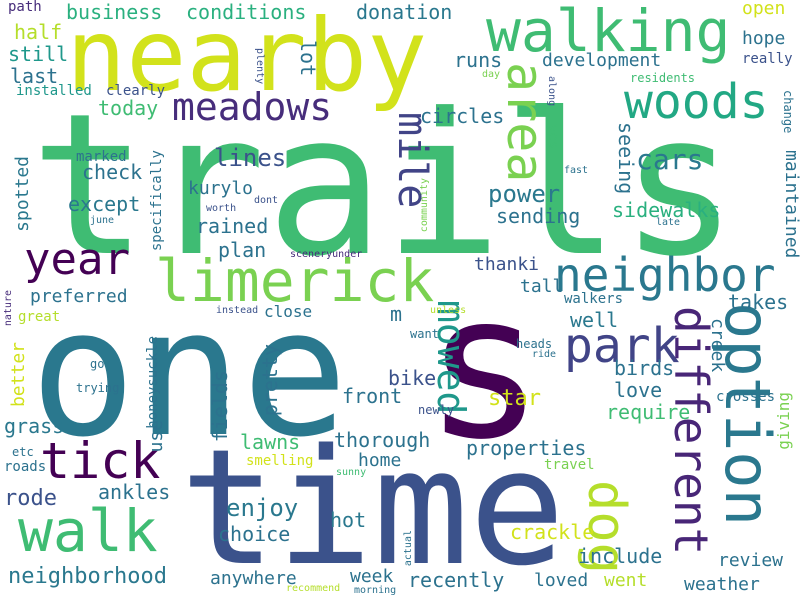 The height and width of the screenshot is (600, 800). Describe the element at coordinates (524, 194) in the screenshot. I see `word-power: power` at that location.